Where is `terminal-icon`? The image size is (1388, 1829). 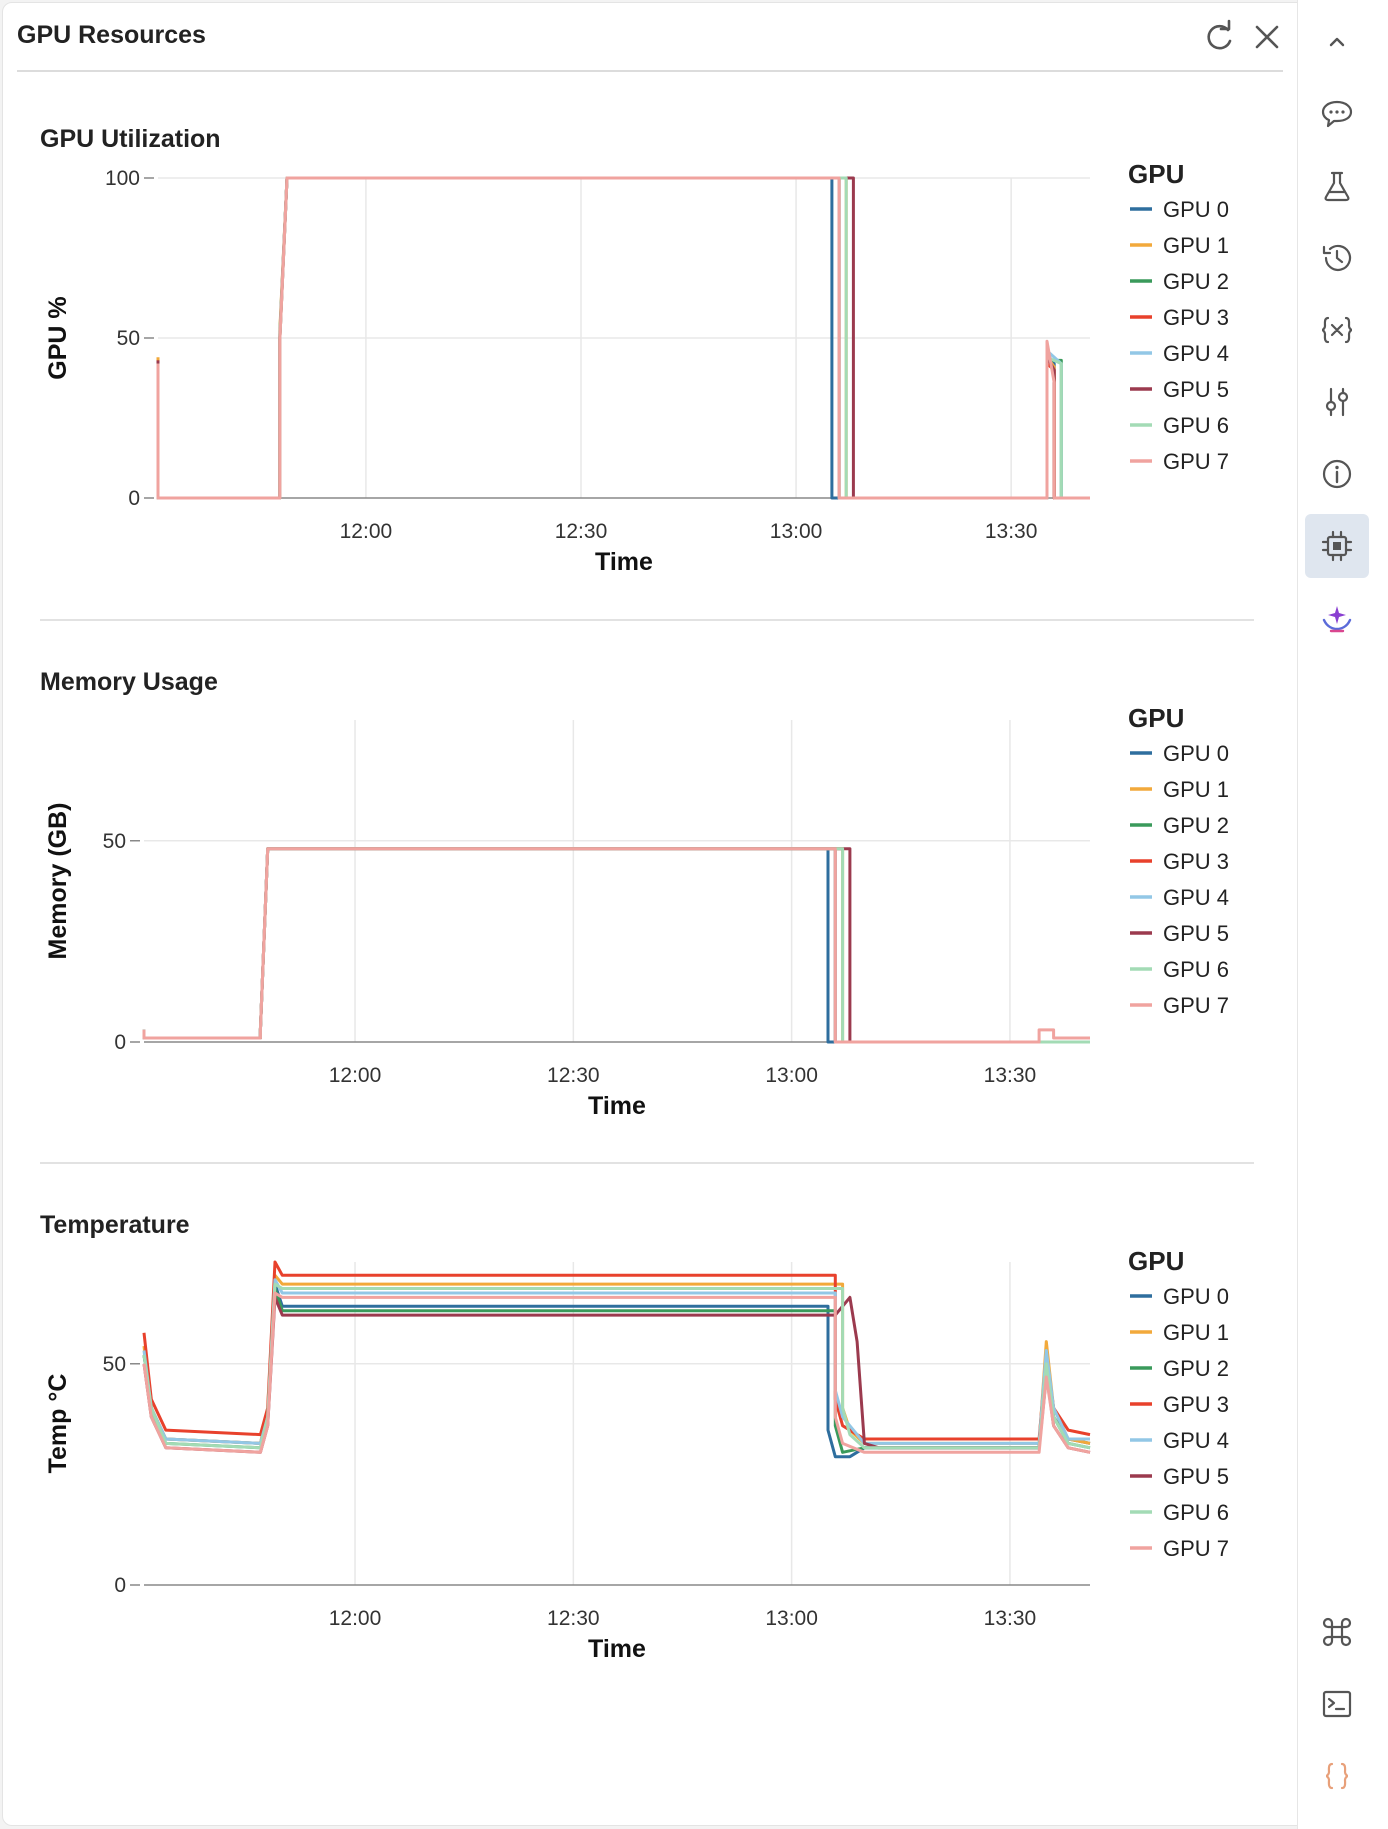
terminal-icon is located at coordinates (1337, 1704).